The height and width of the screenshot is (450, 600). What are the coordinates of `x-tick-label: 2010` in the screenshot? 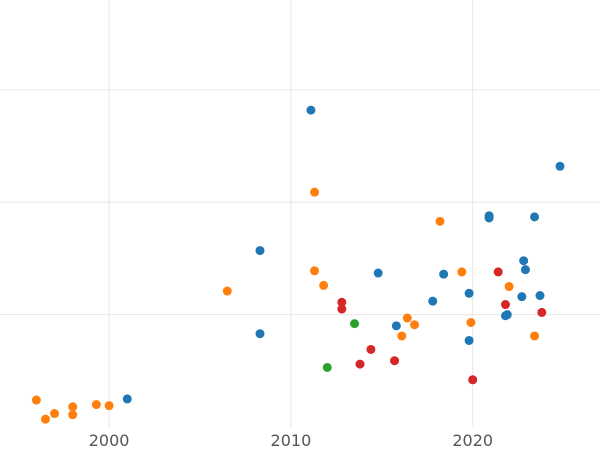 It's located at (291, 440).